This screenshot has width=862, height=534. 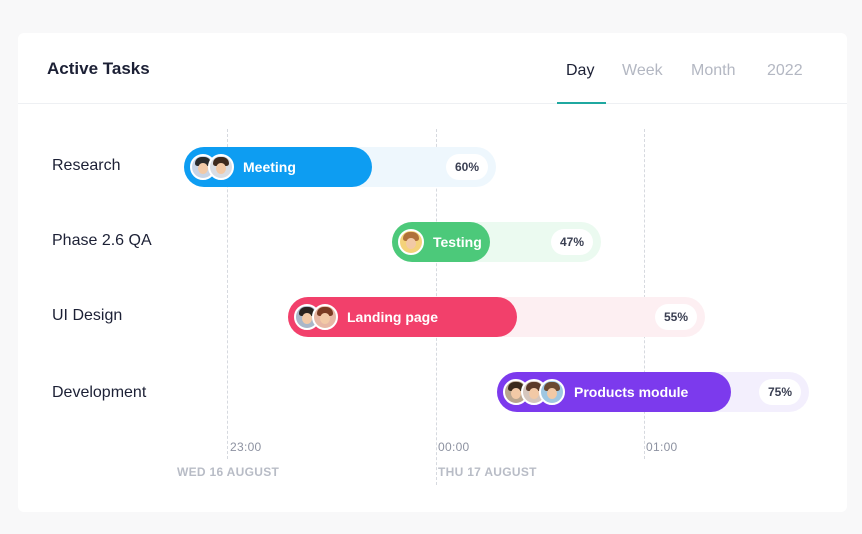 What do you see at coordinates (432, 68) in the screenshot?
I see `card-header: Active Tasks Day Week Month 2022` at bounding box center [432, 68].